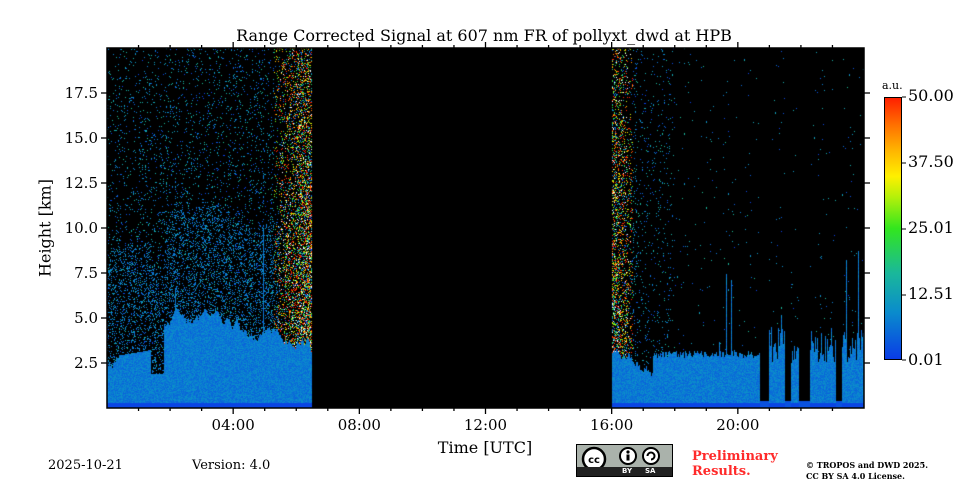  What do you see at coordinates (594, 460) in the screenshot?
I see `svg-text: cc` at bounding box center [594, 460].